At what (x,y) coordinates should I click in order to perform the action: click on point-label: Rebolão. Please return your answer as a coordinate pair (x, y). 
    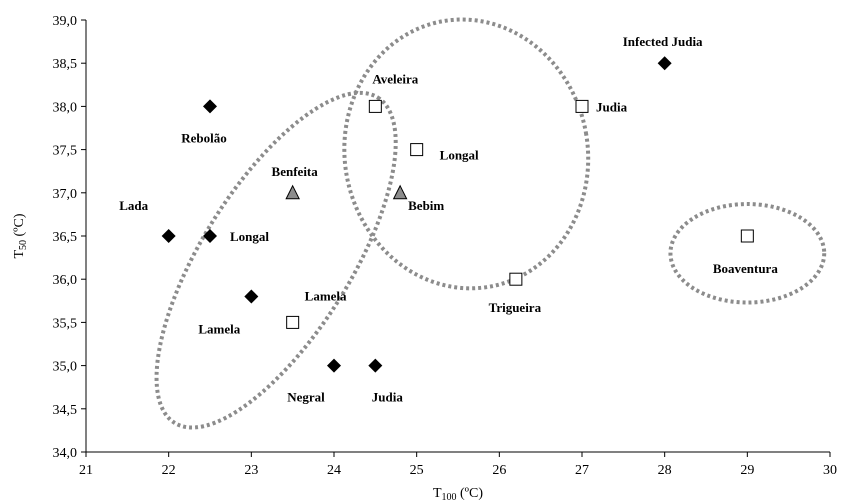
    Looking at the image, I should click on (204, 137).